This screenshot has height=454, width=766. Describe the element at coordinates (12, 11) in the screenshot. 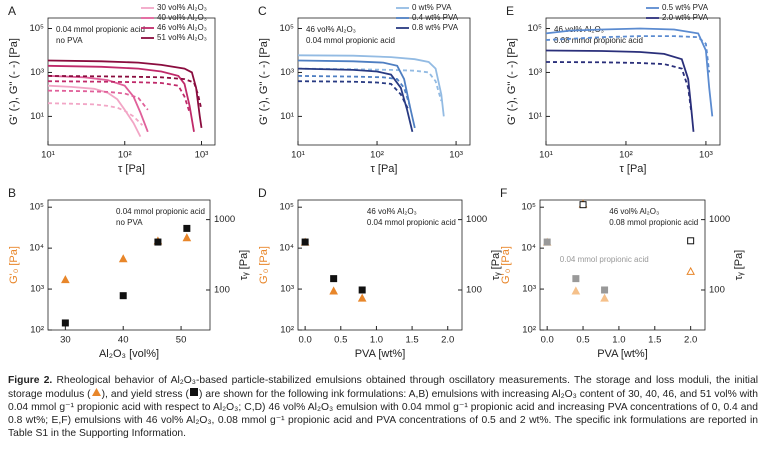

I see `panel-letter: A` at that location.